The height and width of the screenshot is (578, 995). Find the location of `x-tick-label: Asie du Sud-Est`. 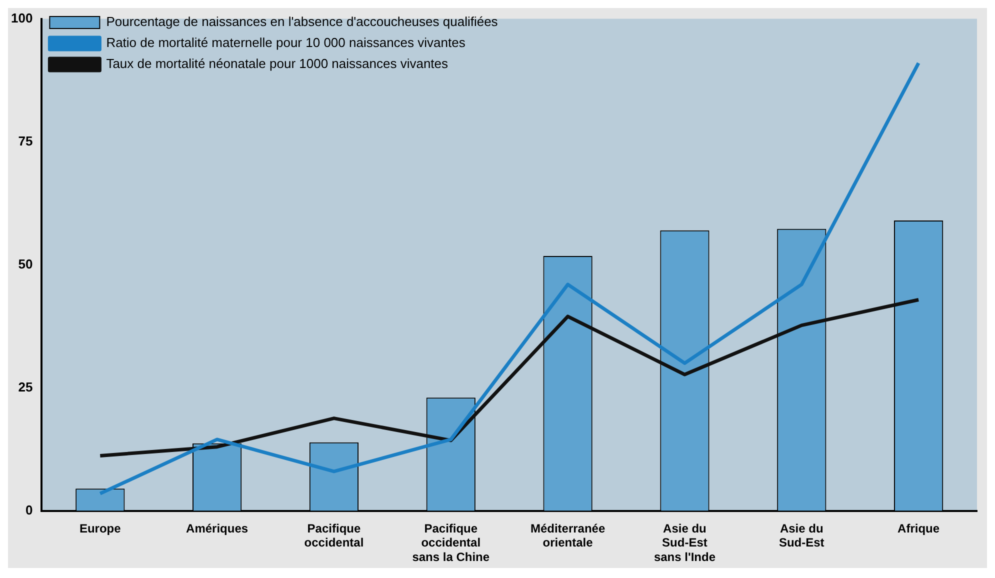

x-tick-label: Asie du Sud-Est is located at coordinates (801, 535).